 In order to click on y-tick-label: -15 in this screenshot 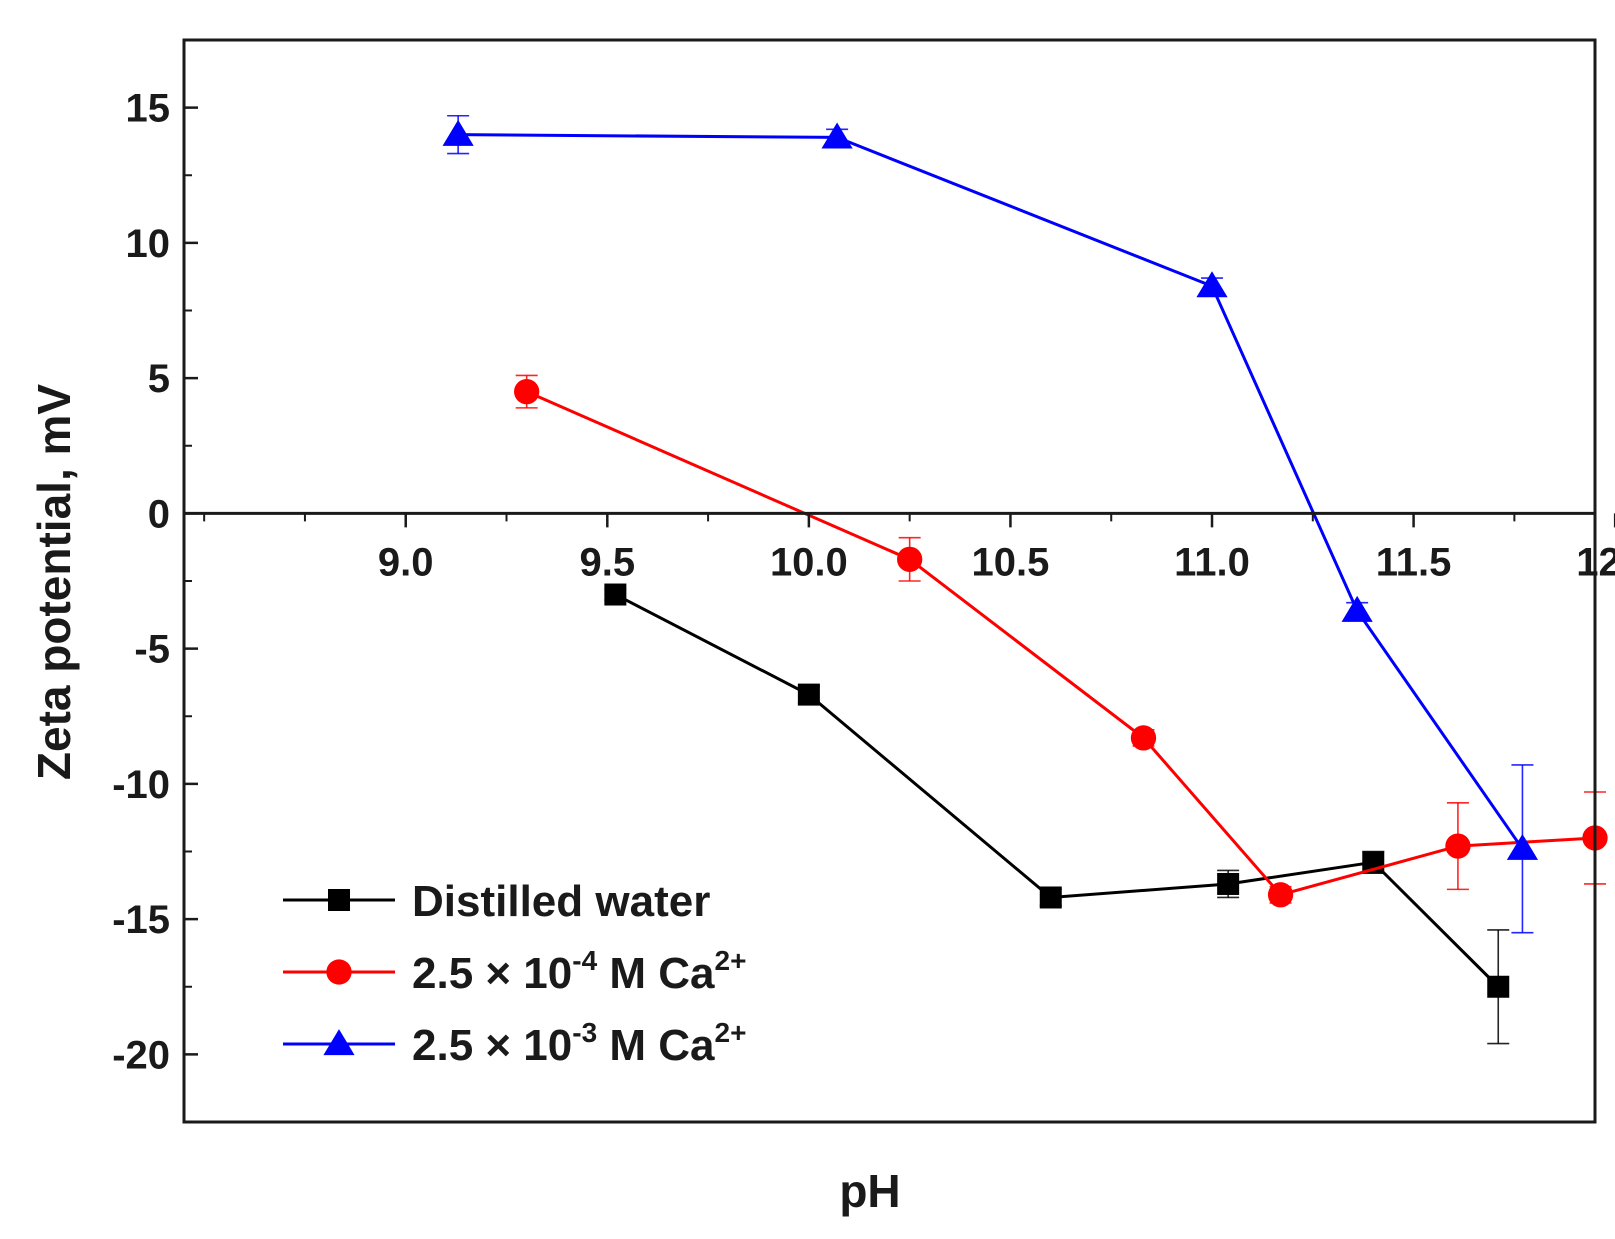, I will do `click(141, 920)`.